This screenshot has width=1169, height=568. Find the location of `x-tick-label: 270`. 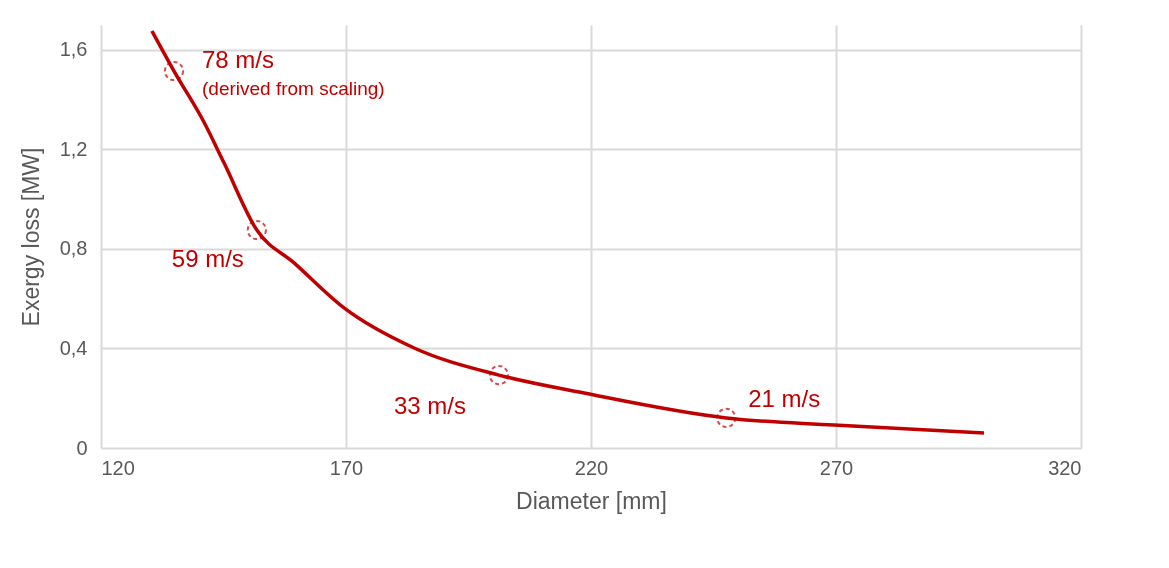

x-tick-label: 270 is located at coordinates (836, 467).